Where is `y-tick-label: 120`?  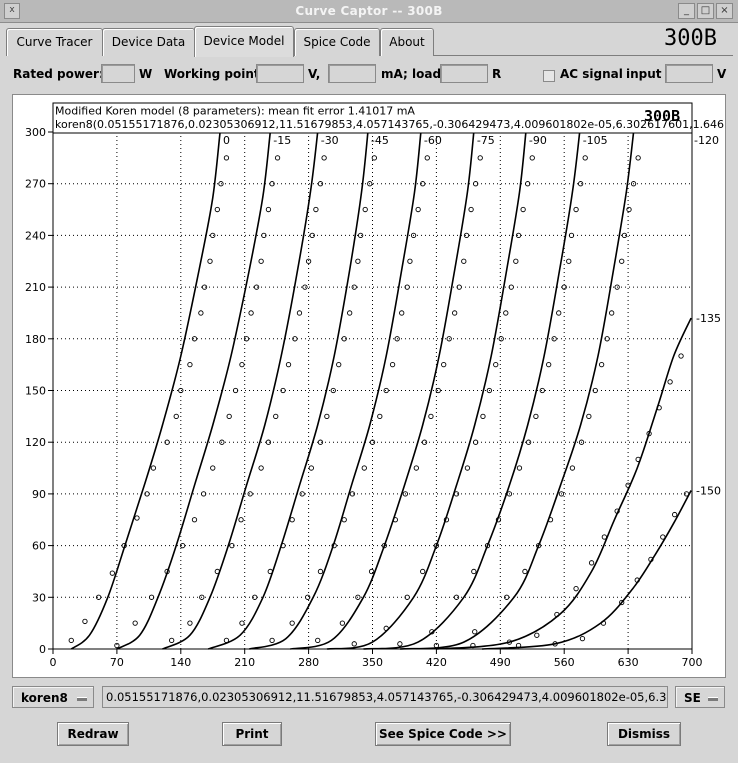
y-tick-label: 120 is located at coordinates (35, 442).